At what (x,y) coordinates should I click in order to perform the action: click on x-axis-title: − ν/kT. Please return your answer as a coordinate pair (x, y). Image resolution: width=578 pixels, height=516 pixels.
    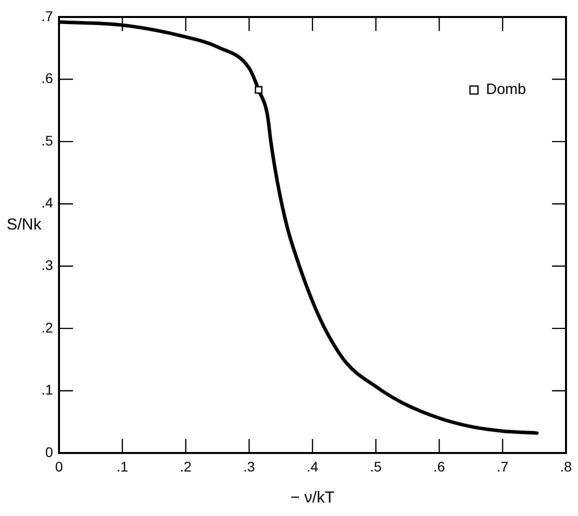
    Looking at the image, I should click on (312, 497).